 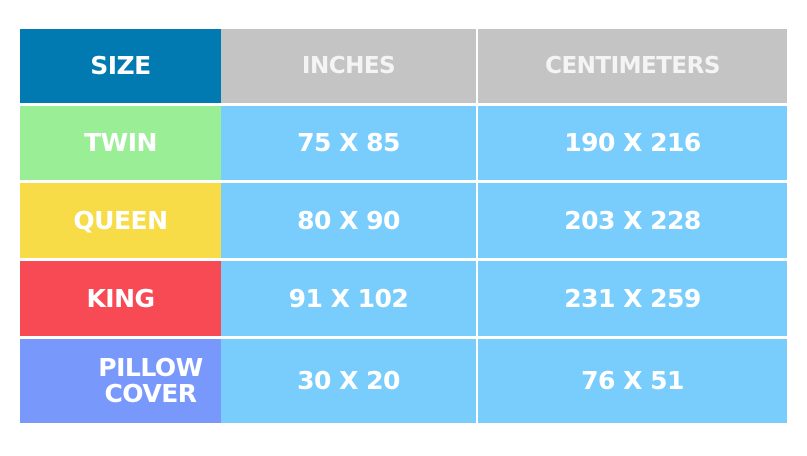 What do you see at coordinates (632, 220) in the screenshot?
I see `centimeters-cell: 203 X 228` at bounding box center [632, 220].